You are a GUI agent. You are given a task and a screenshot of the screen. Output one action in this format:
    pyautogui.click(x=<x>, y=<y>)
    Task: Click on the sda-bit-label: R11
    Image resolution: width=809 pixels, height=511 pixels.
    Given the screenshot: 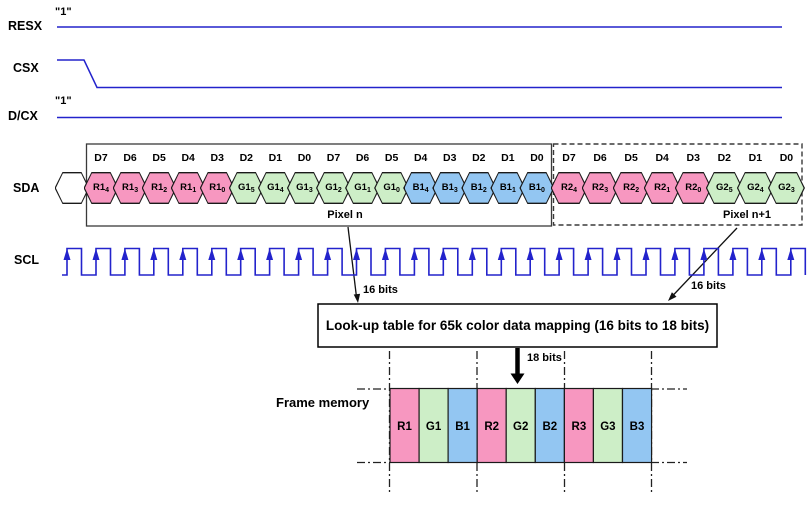 What is the action you would take?
    pyautogui.click(x=188, y=188)
    